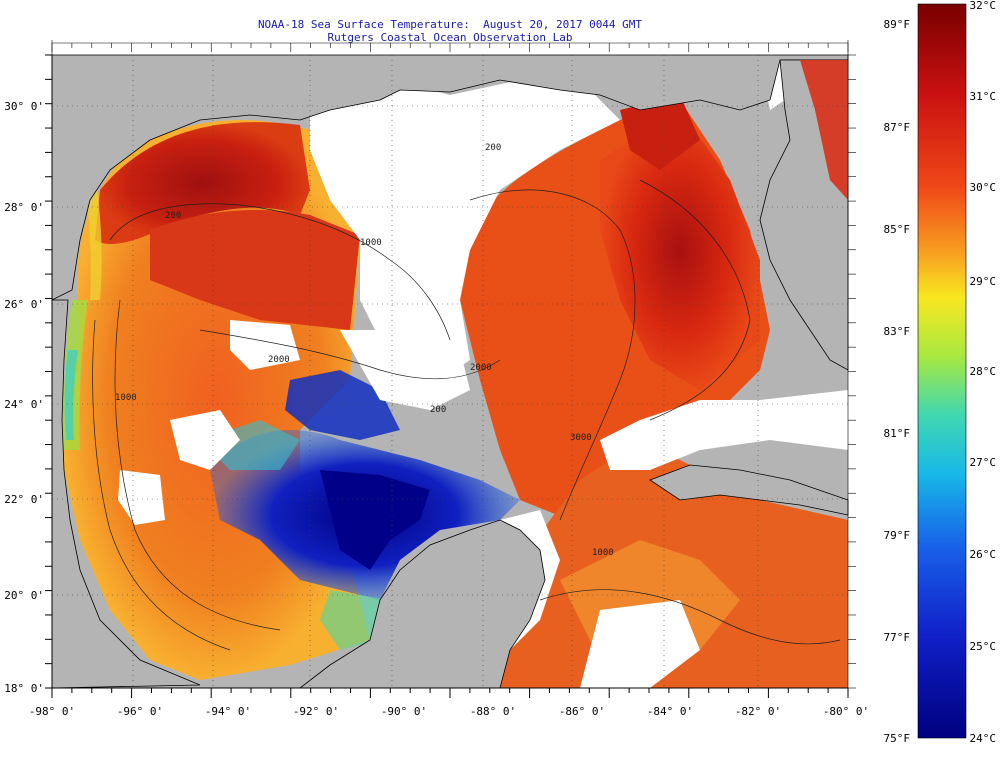 The image size is (1000, 758). I want to click on gulf-central-warm, so click(255, 270).